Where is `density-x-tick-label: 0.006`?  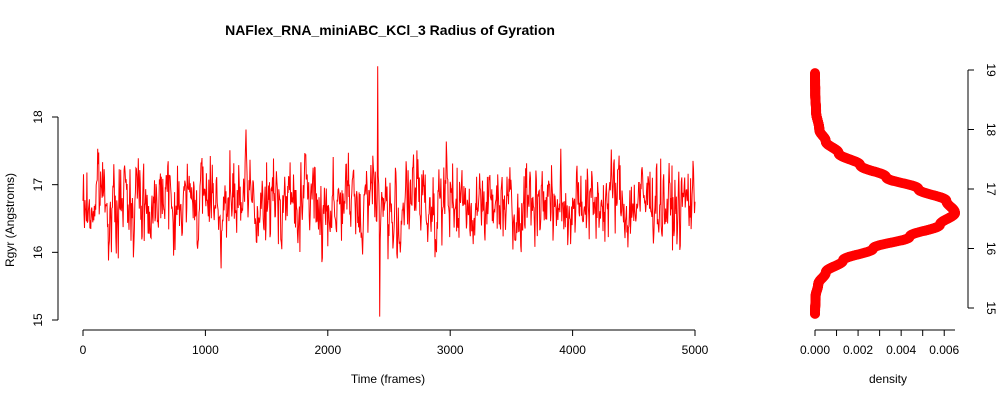 density-x-tick-label: 0.006 is located at coordinates (944, 350).